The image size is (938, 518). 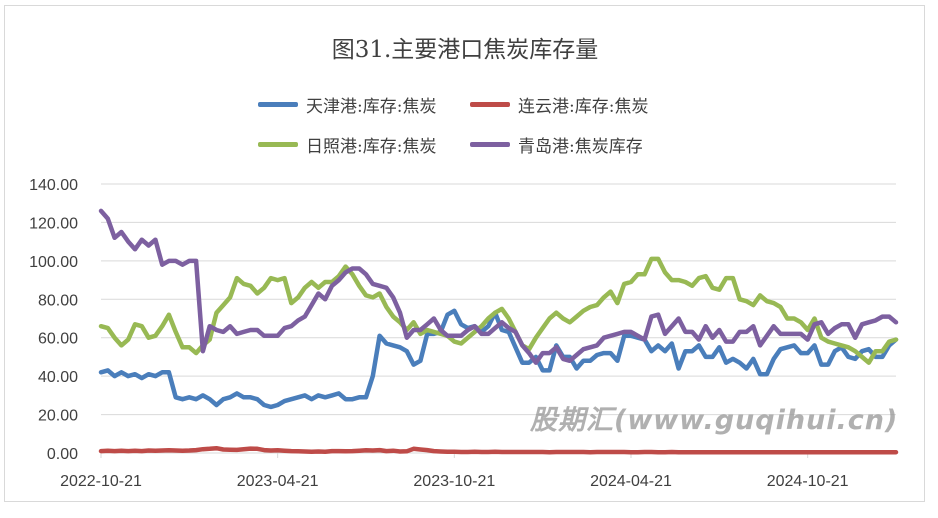 I want to click on legend-label: 连云港:库存:焦炭, so click(x=583, y=107).